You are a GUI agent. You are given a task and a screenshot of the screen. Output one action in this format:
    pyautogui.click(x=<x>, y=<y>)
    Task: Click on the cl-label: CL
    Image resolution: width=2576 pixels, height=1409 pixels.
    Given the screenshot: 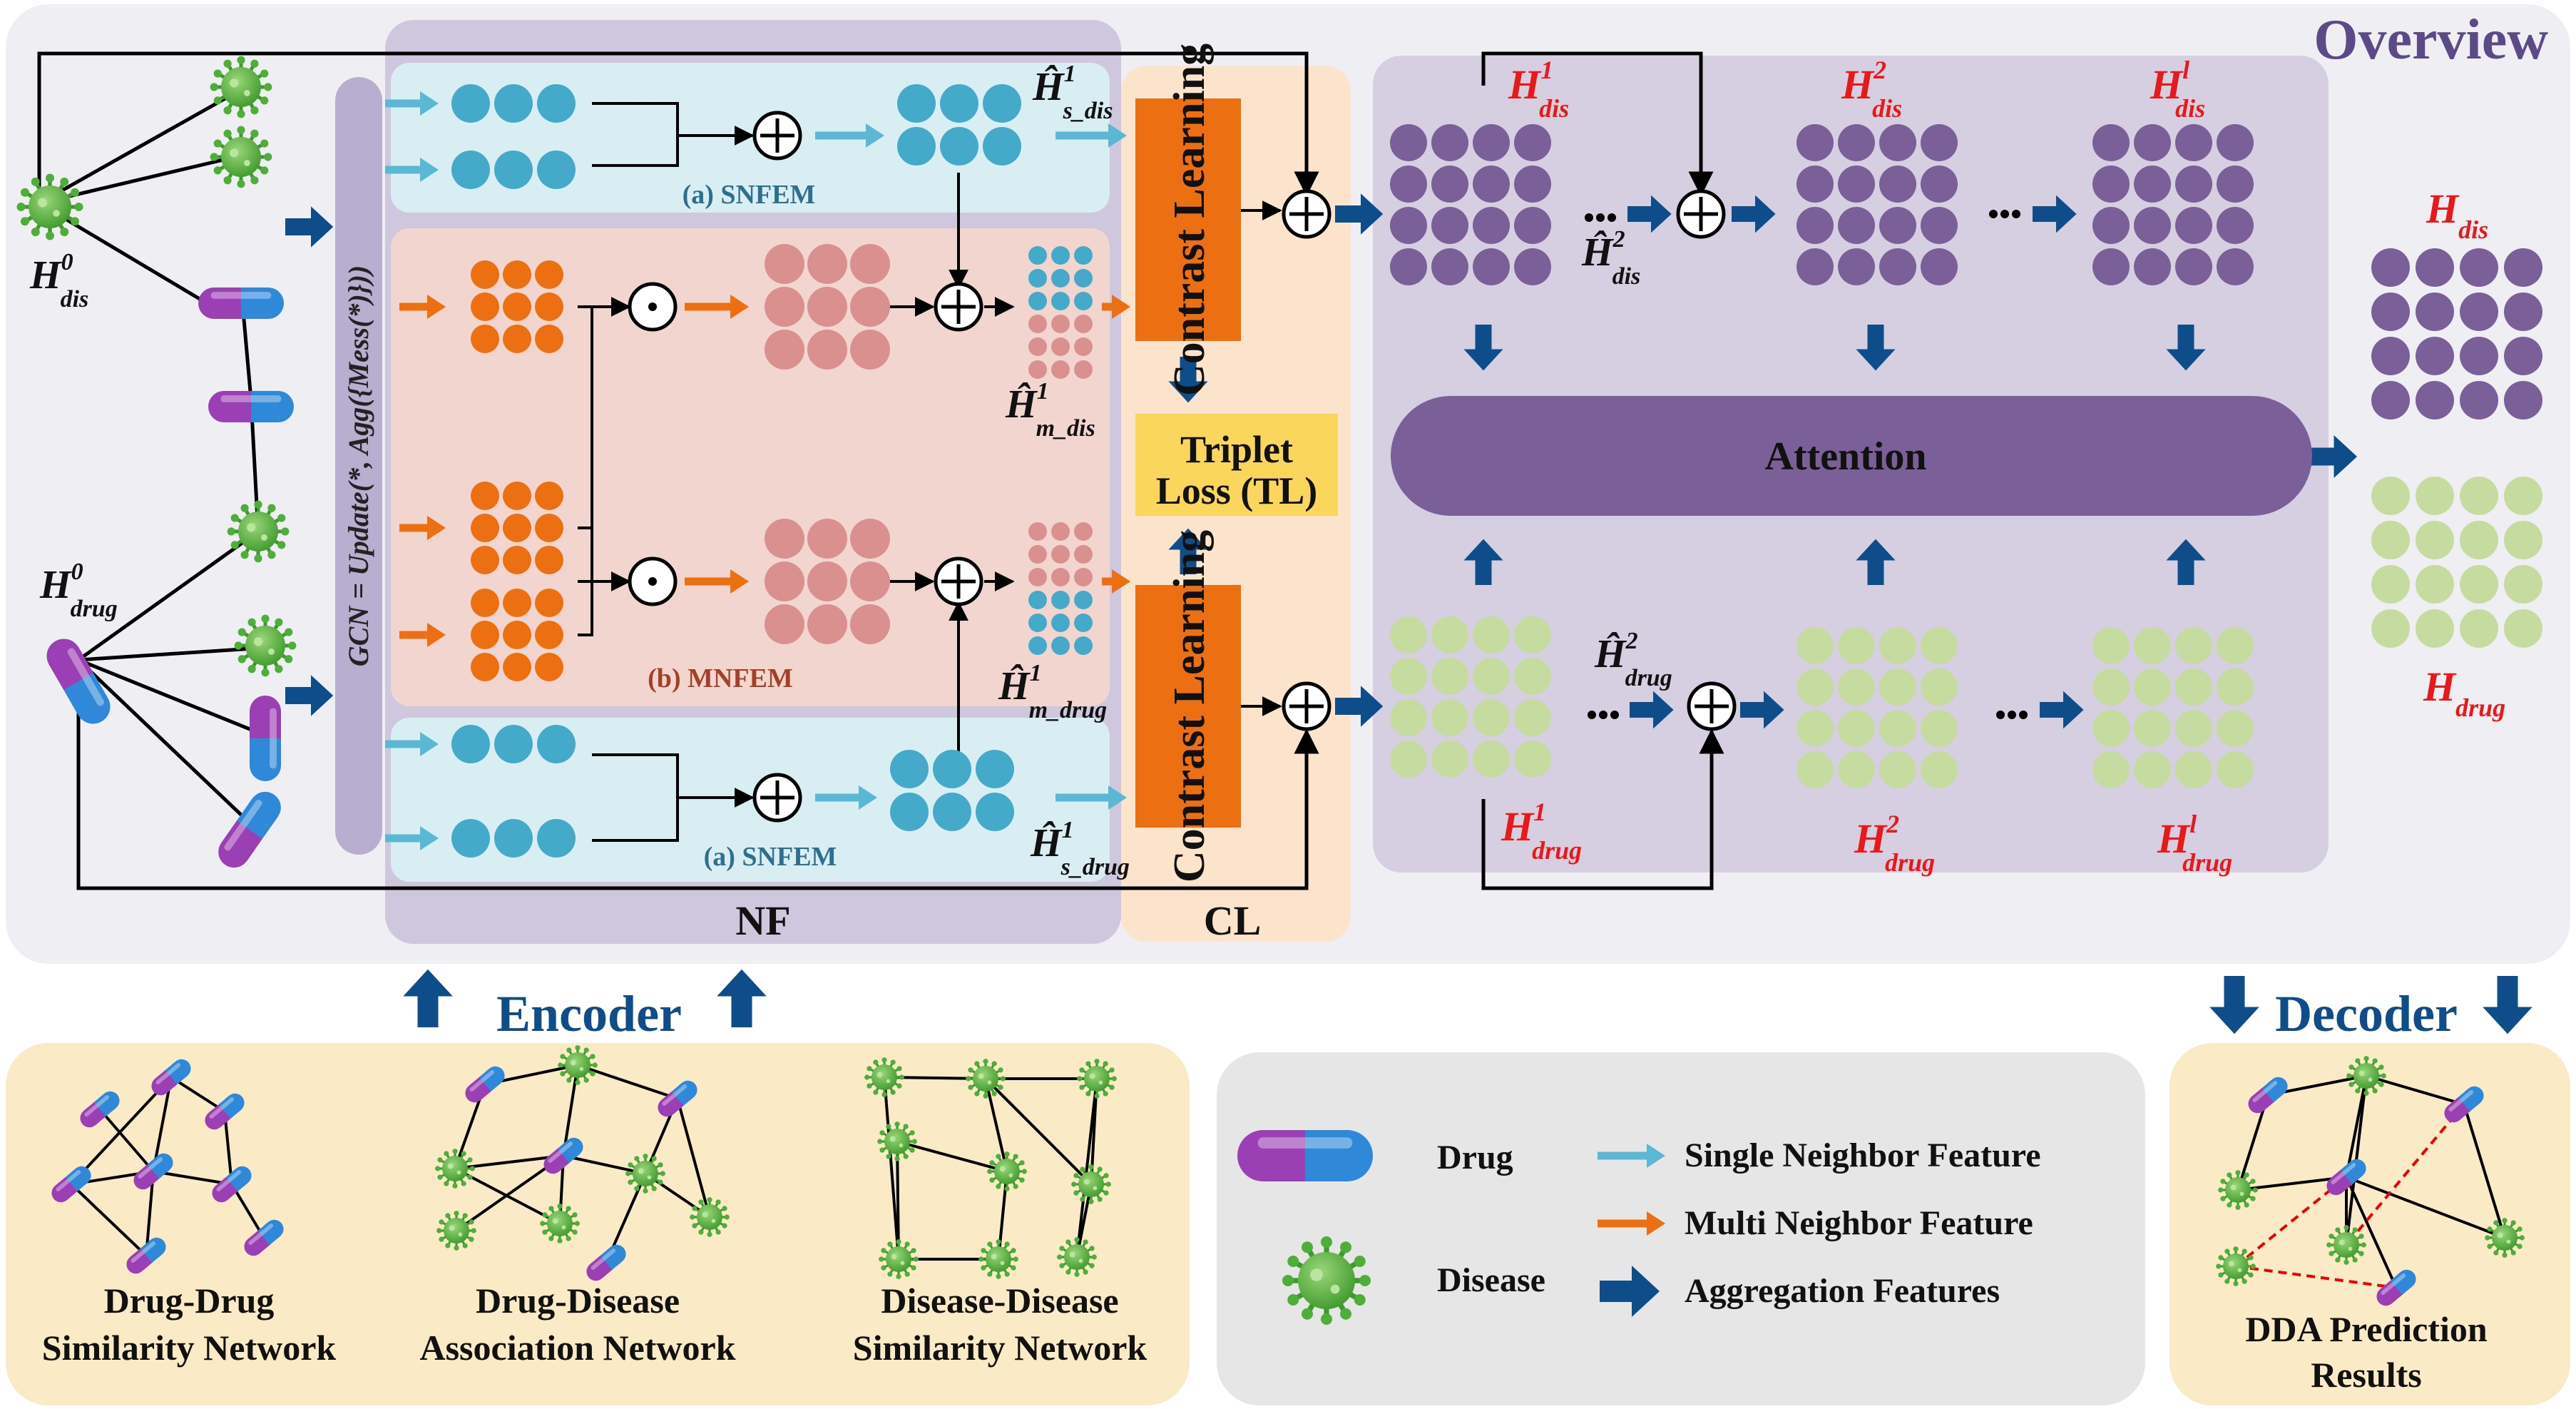 What is the action you would take?
    pyautogui.click(x=1233, y=920)
    